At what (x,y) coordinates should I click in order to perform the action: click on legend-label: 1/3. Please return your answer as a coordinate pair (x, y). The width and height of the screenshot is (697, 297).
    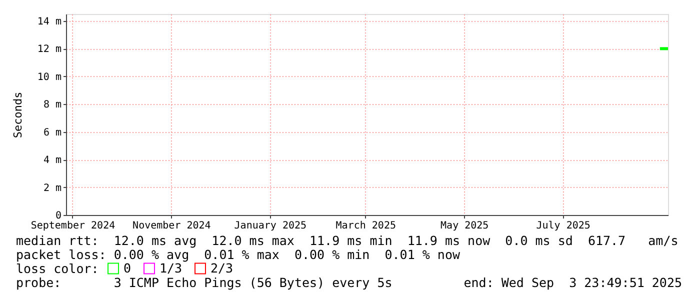
    Looking at the image, I should click on (171, 268).